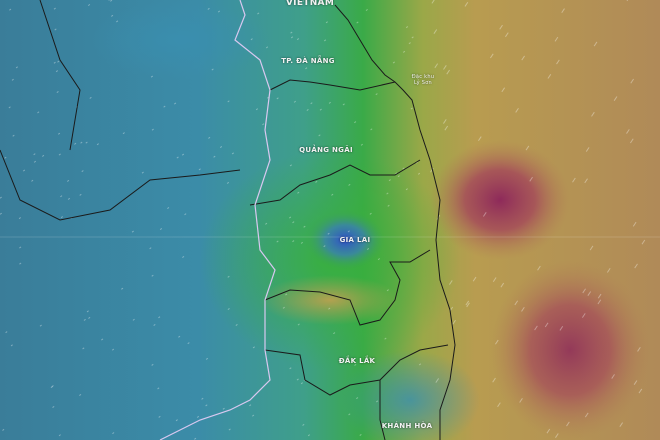  What do you see at coordinates (423, 80) in the screenshot?
I see `label-ly-son: Đặc khu Lý Sơn` at bounding box center [423, 80].